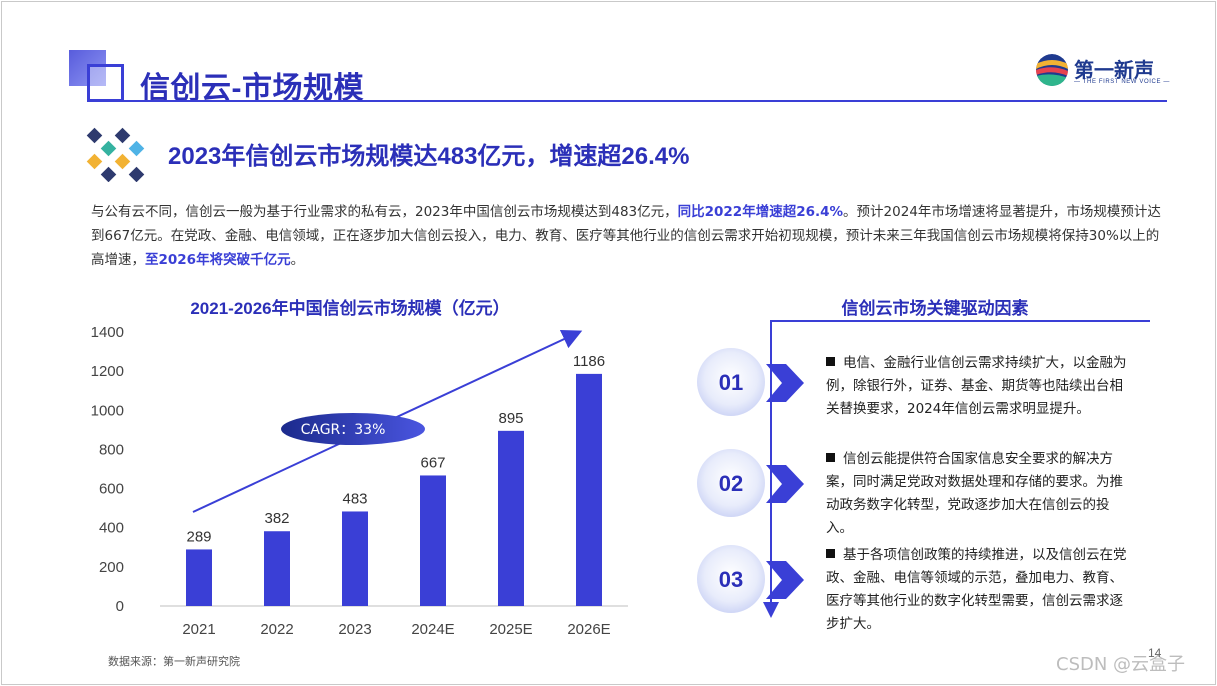  I want to click on driver-number-03: 03, so click(731, 579).